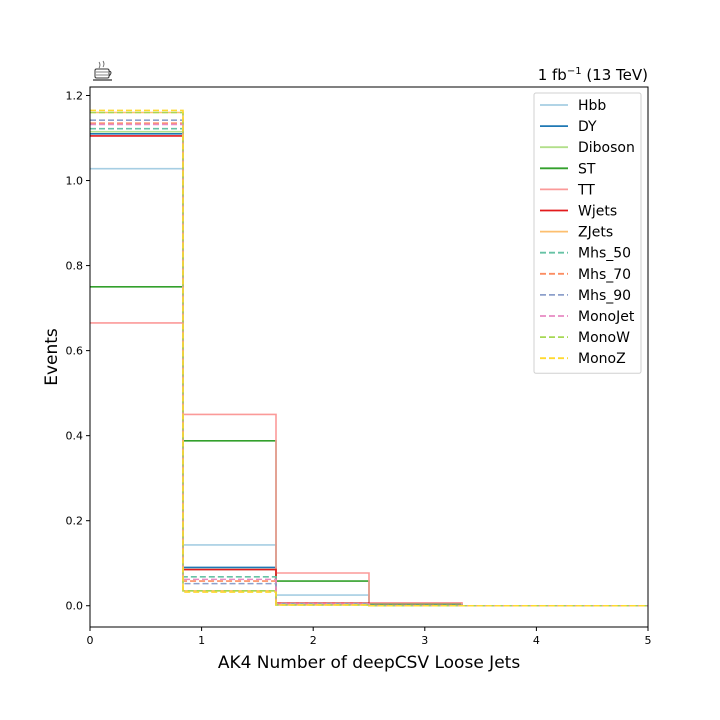 The width and height of the screenshot is (720, 720). What do you see at coordinates (201, 640) in the screenshot?
I see `x-tick-label: 1` at bounding box center [201, 640].